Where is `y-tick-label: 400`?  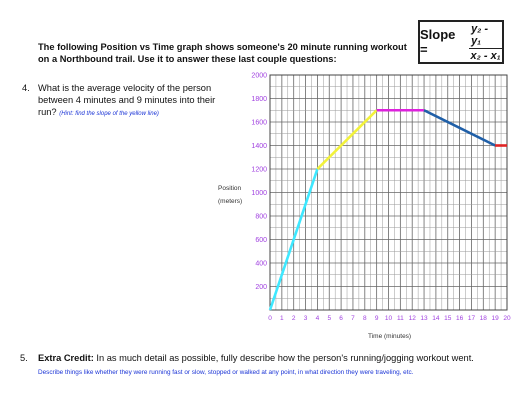 y-tick-label: 400 is located at coordinates (261, 264).